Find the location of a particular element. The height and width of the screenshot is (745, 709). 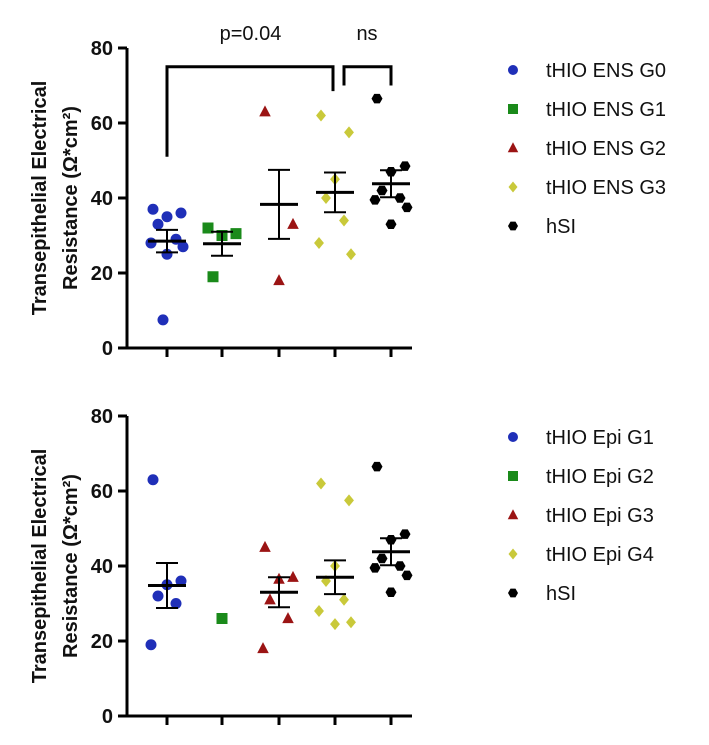

legend-label: tHIO ENS G1 is located at coordinates (606, 110).